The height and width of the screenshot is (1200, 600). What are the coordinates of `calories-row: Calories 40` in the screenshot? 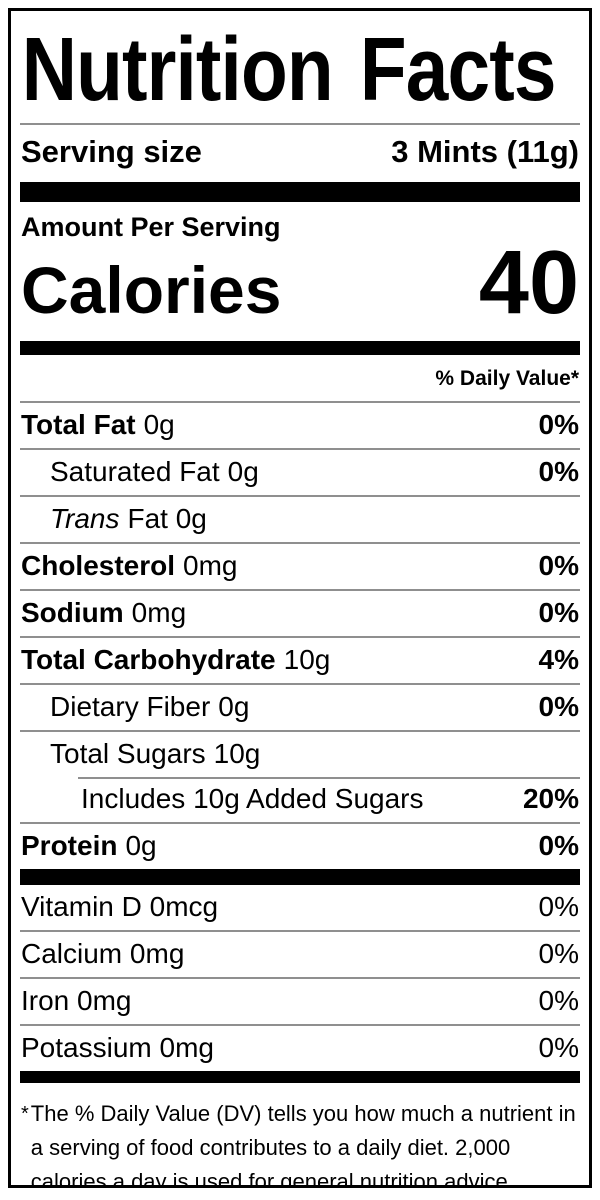 It's located at (300, 283).